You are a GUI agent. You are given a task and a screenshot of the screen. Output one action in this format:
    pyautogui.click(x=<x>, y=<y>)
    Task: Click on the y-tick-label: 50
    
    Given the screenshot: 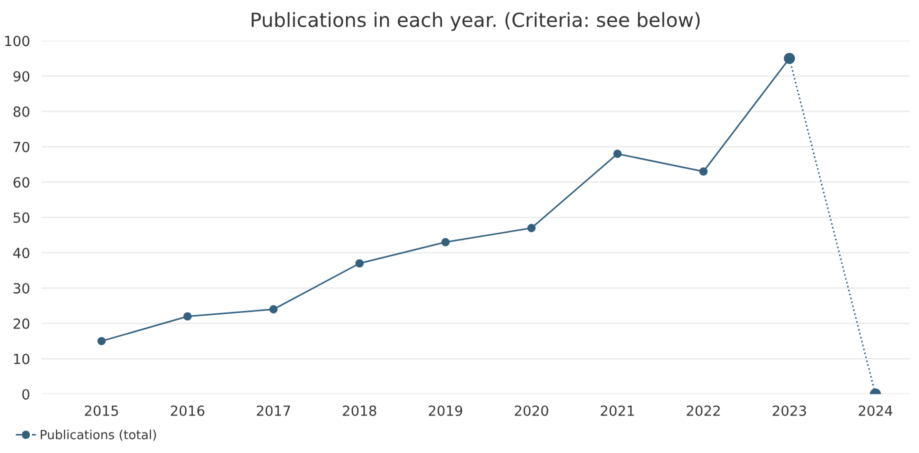 What is the action you would take?
    pyautogui.click(x=22, y=217)
    